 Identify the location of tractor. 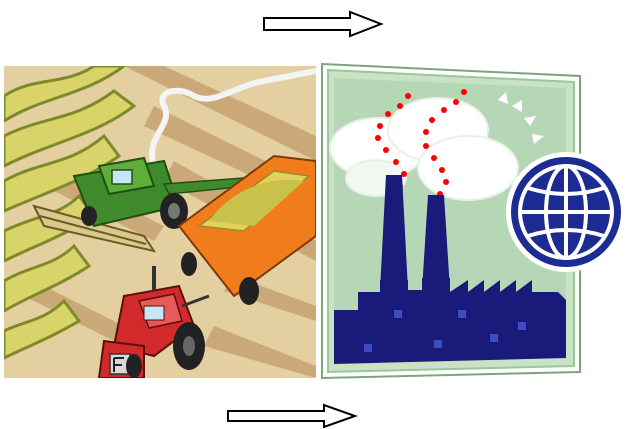
(153, 322).